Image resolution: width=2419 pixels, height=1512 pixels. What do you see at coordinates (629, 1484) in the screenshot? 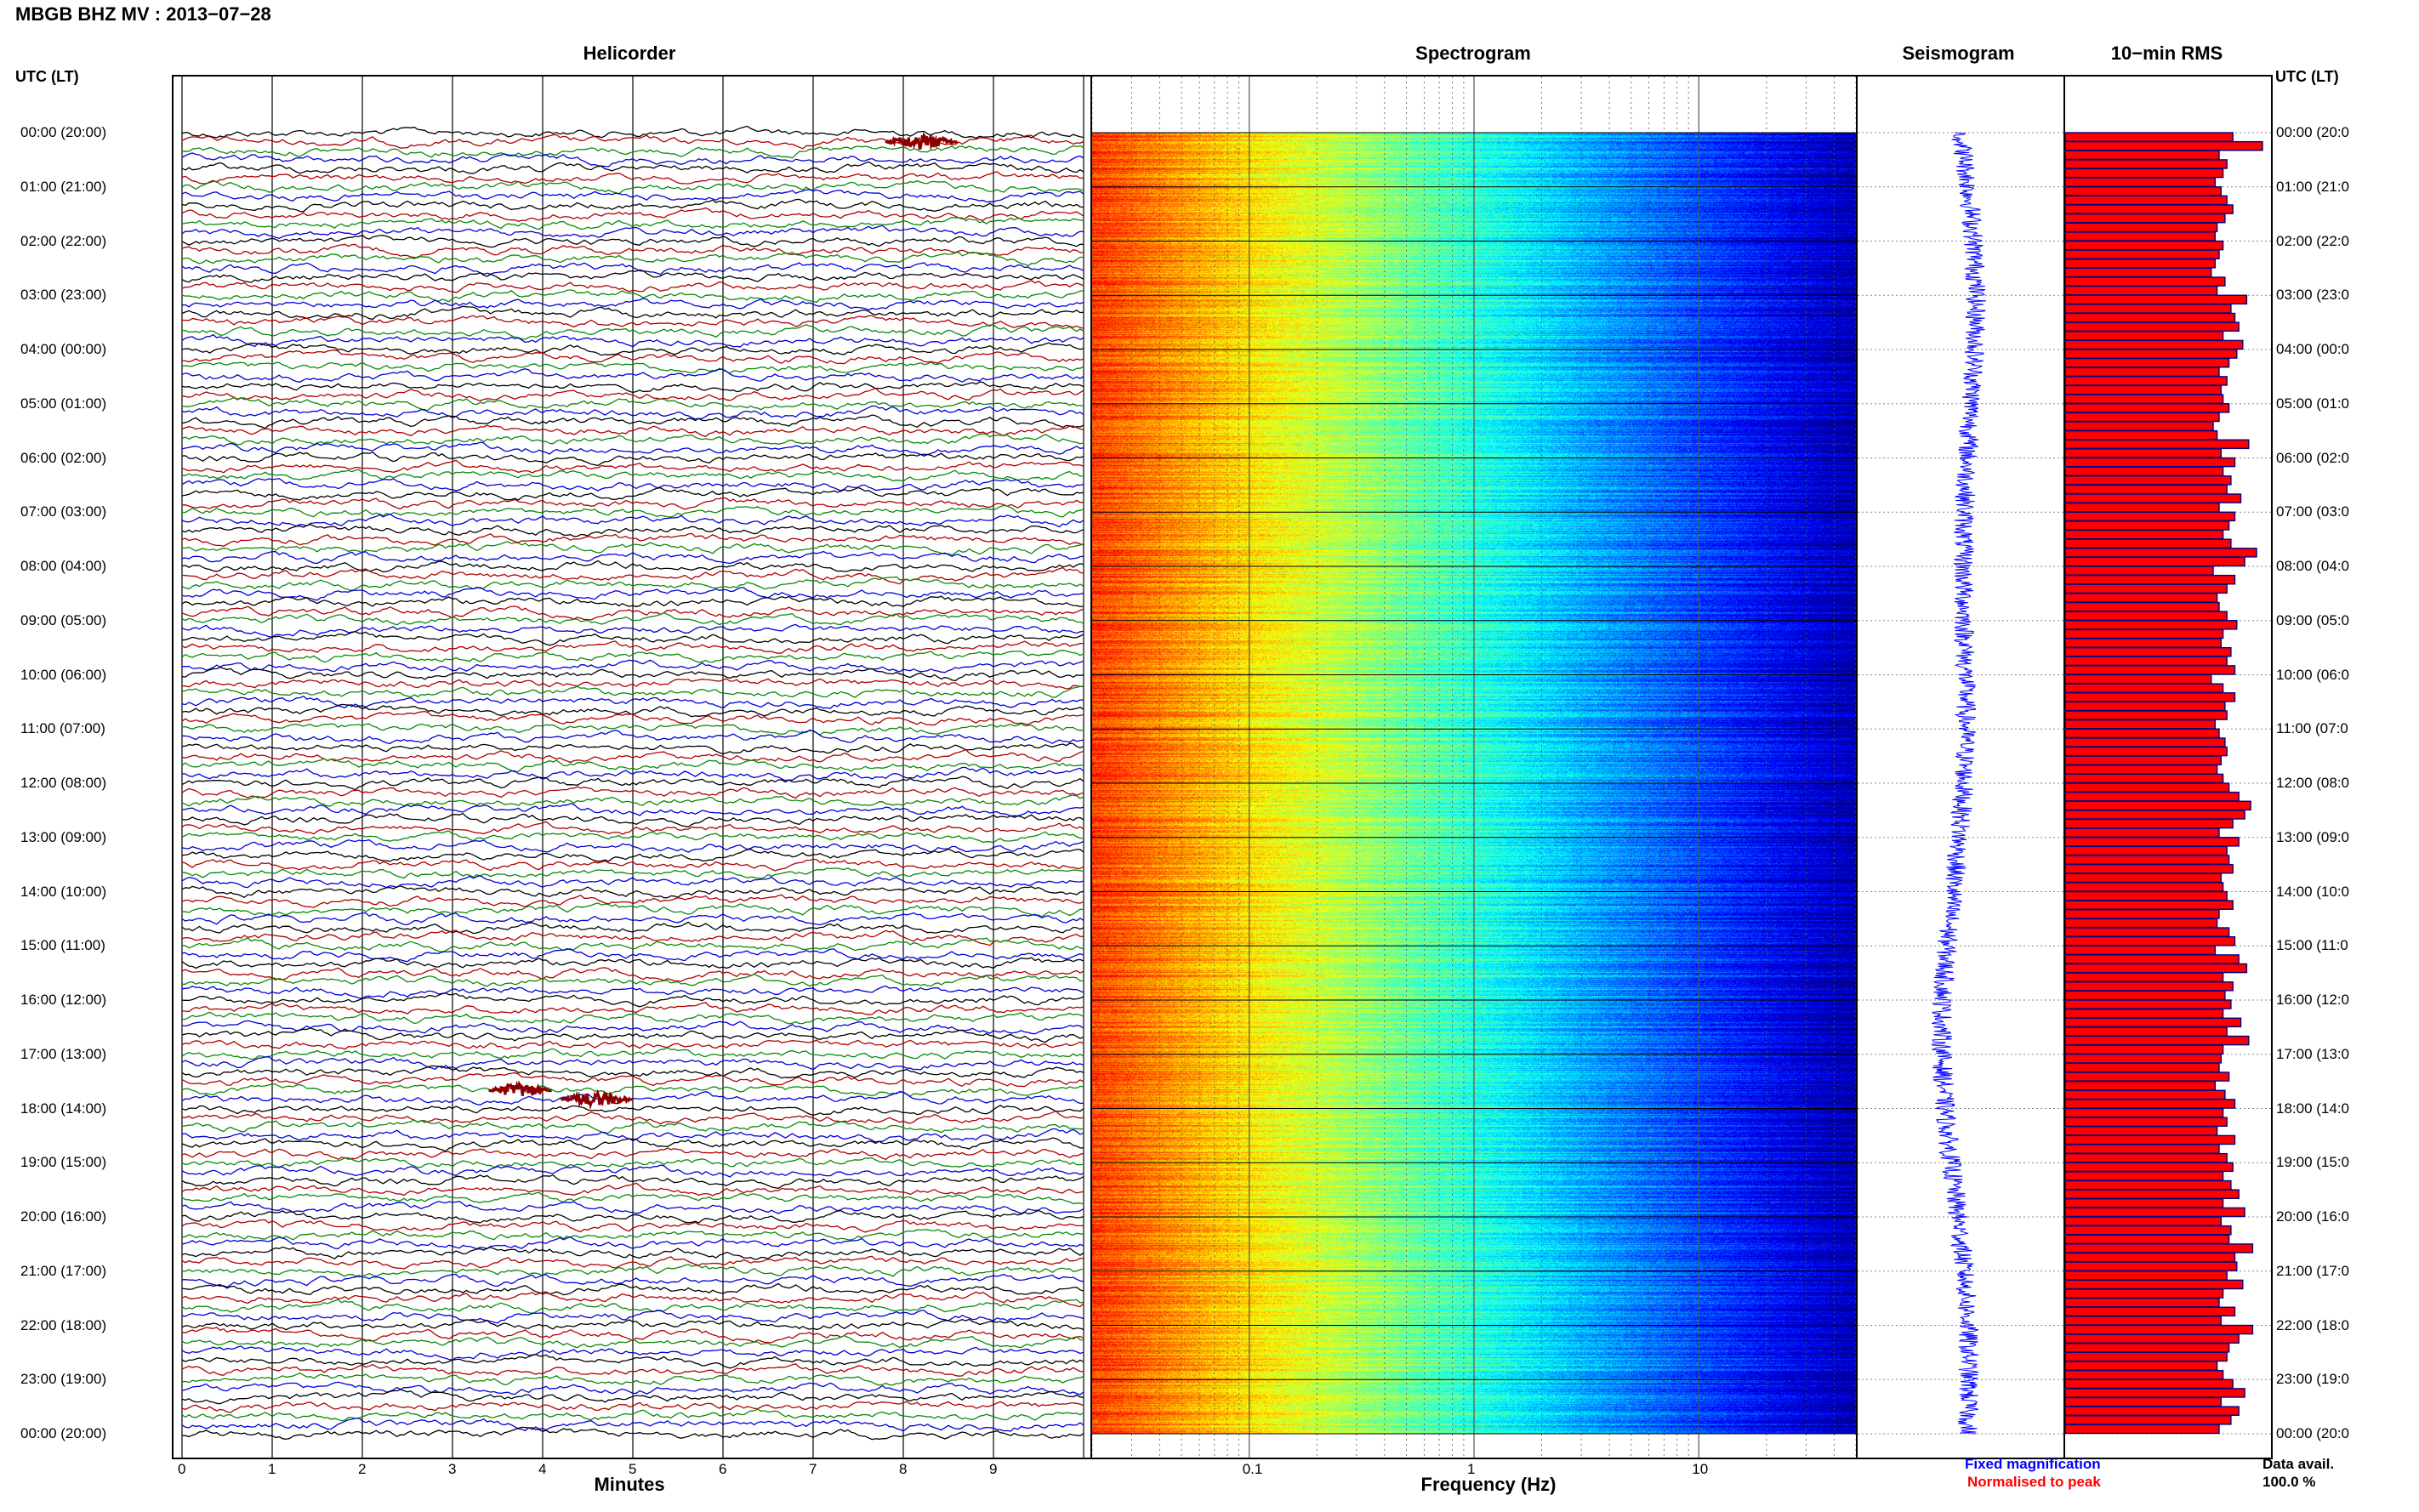
I see `helicorder-xlabel: Minutes` at bounding box center [629, 1484].